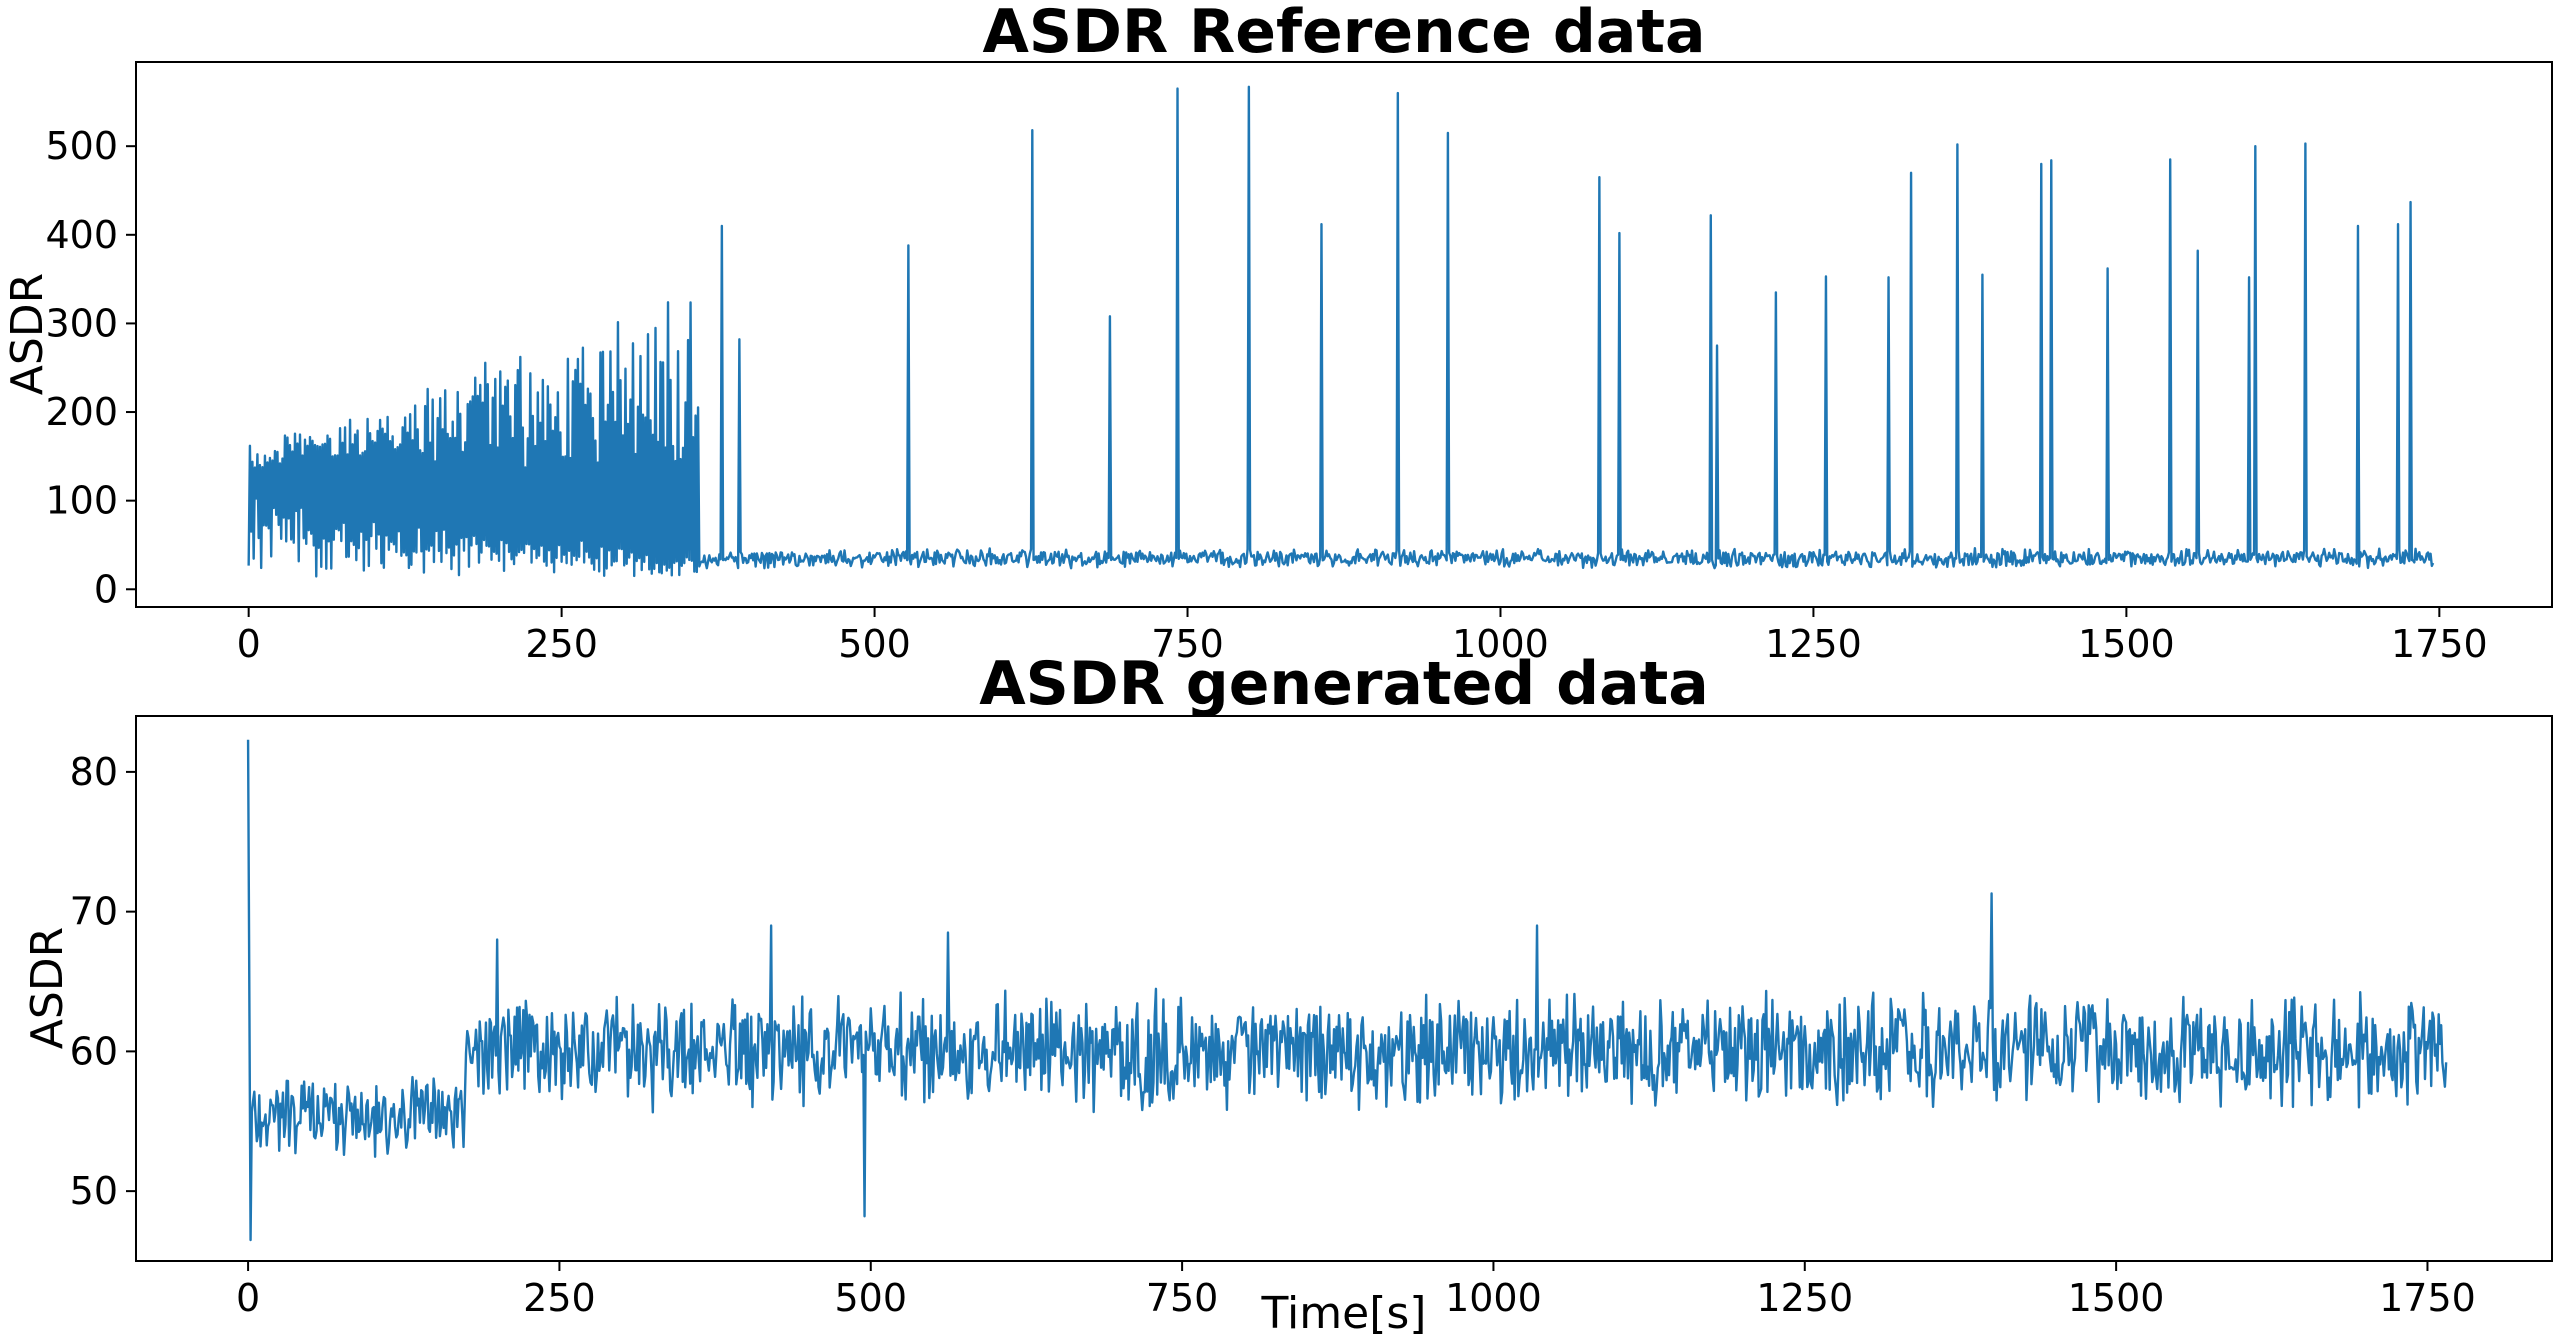 Image resolution: width=2560 pixels, height=1337 pixels. I want to click on generated-y-axis-label: ASDR, so click(47, 988).